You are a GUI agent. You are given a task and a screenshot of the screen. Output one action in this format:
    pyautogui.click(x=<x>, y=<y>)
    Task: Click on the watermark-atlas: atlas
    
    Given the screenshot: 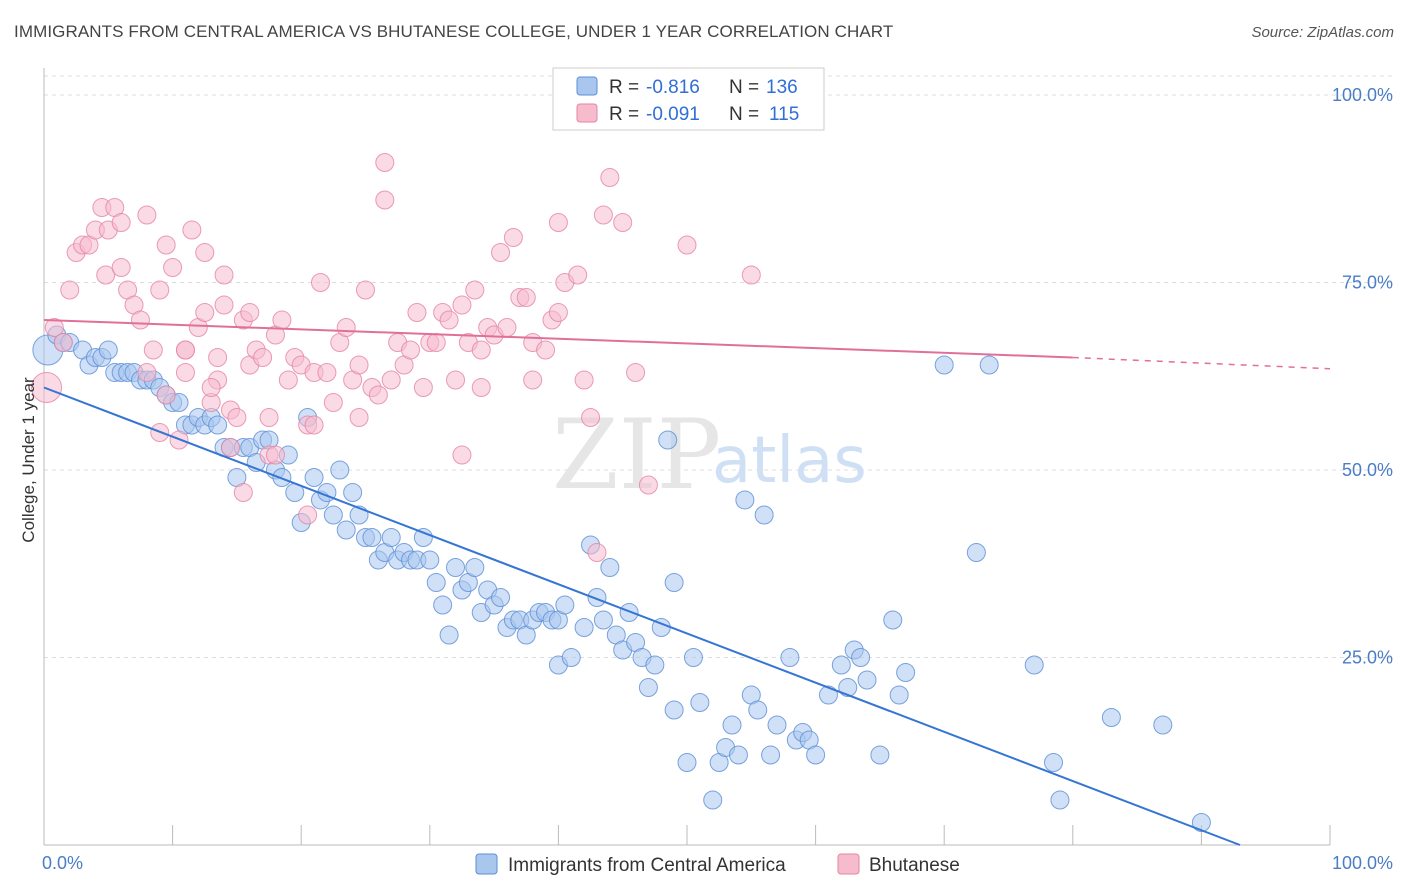 What is the action you would take?
    pyautogui.click(x=789, y=461)
    